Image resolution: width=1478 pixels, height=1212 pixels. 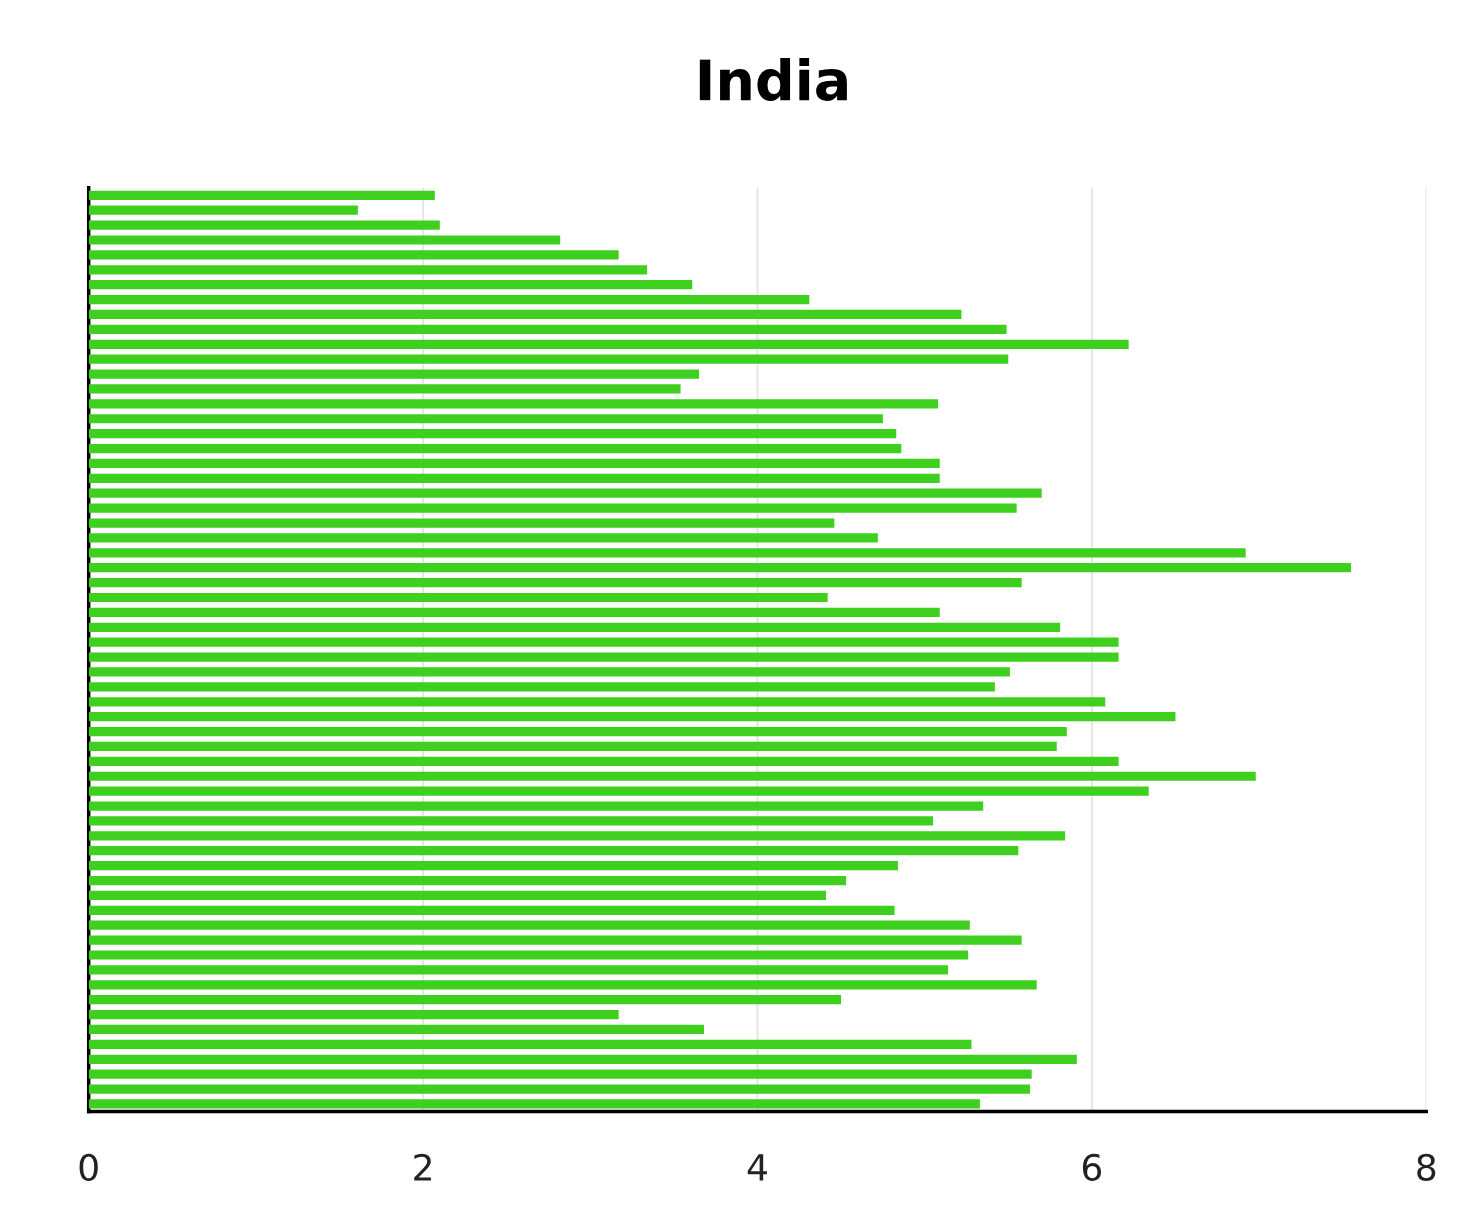 I want to click on x-tick-label: 0, so click(x=88, y=1167).